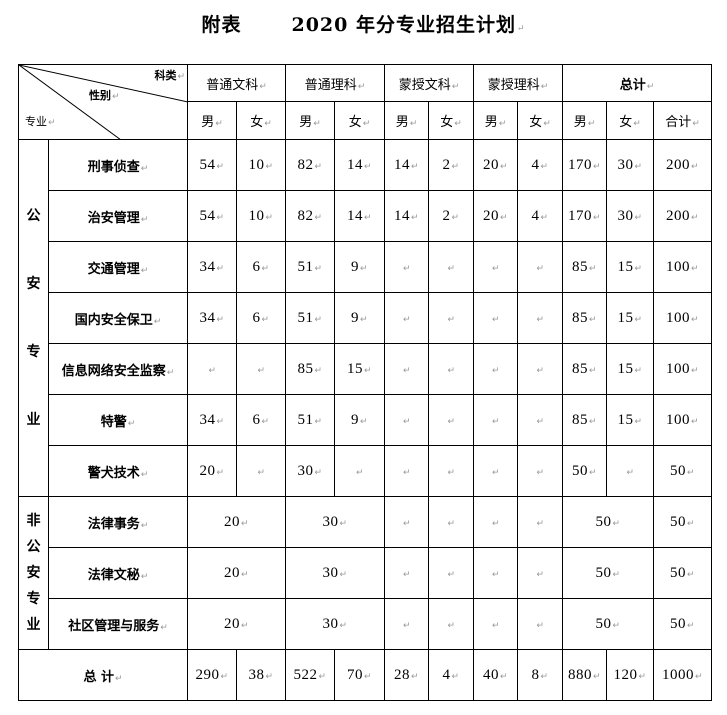 Image resolution: width=727 pixels, height=715 pixels. I want to click on major-name-cell: 国内安全保卫, so click(118, 318).